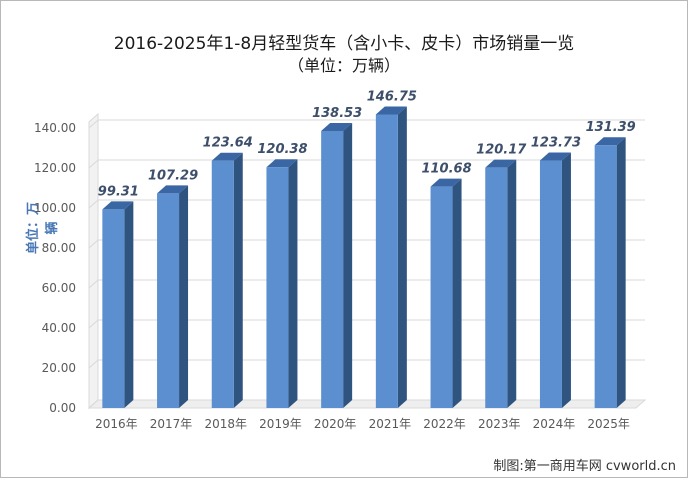  What do you see at coordinates (337, 113) in the screenshot?
I see `data-label: 138.53` at bounding box center [337, 113].